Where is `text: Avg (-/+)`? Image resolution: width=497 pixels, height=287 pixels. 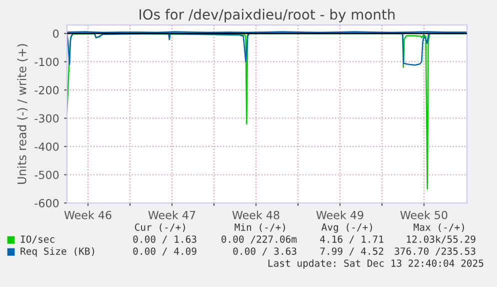 text: Avg (-/+) is located at coordinates (347, 228).